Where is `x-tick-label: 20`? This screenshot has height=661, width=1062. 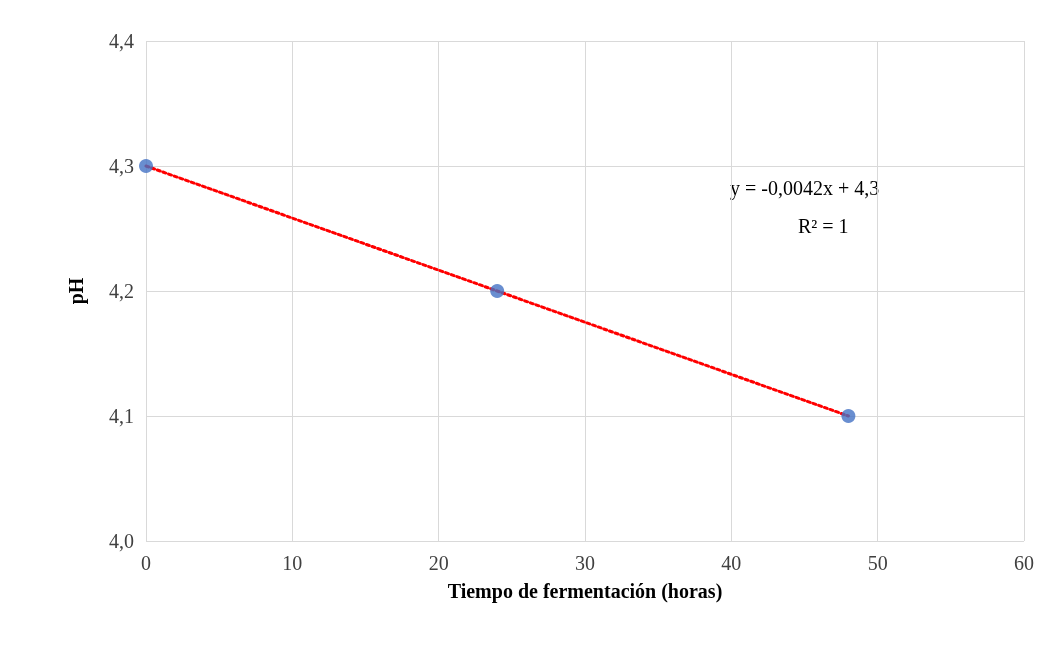
x-tick-label: 20 is located at coordinates (438, 563).